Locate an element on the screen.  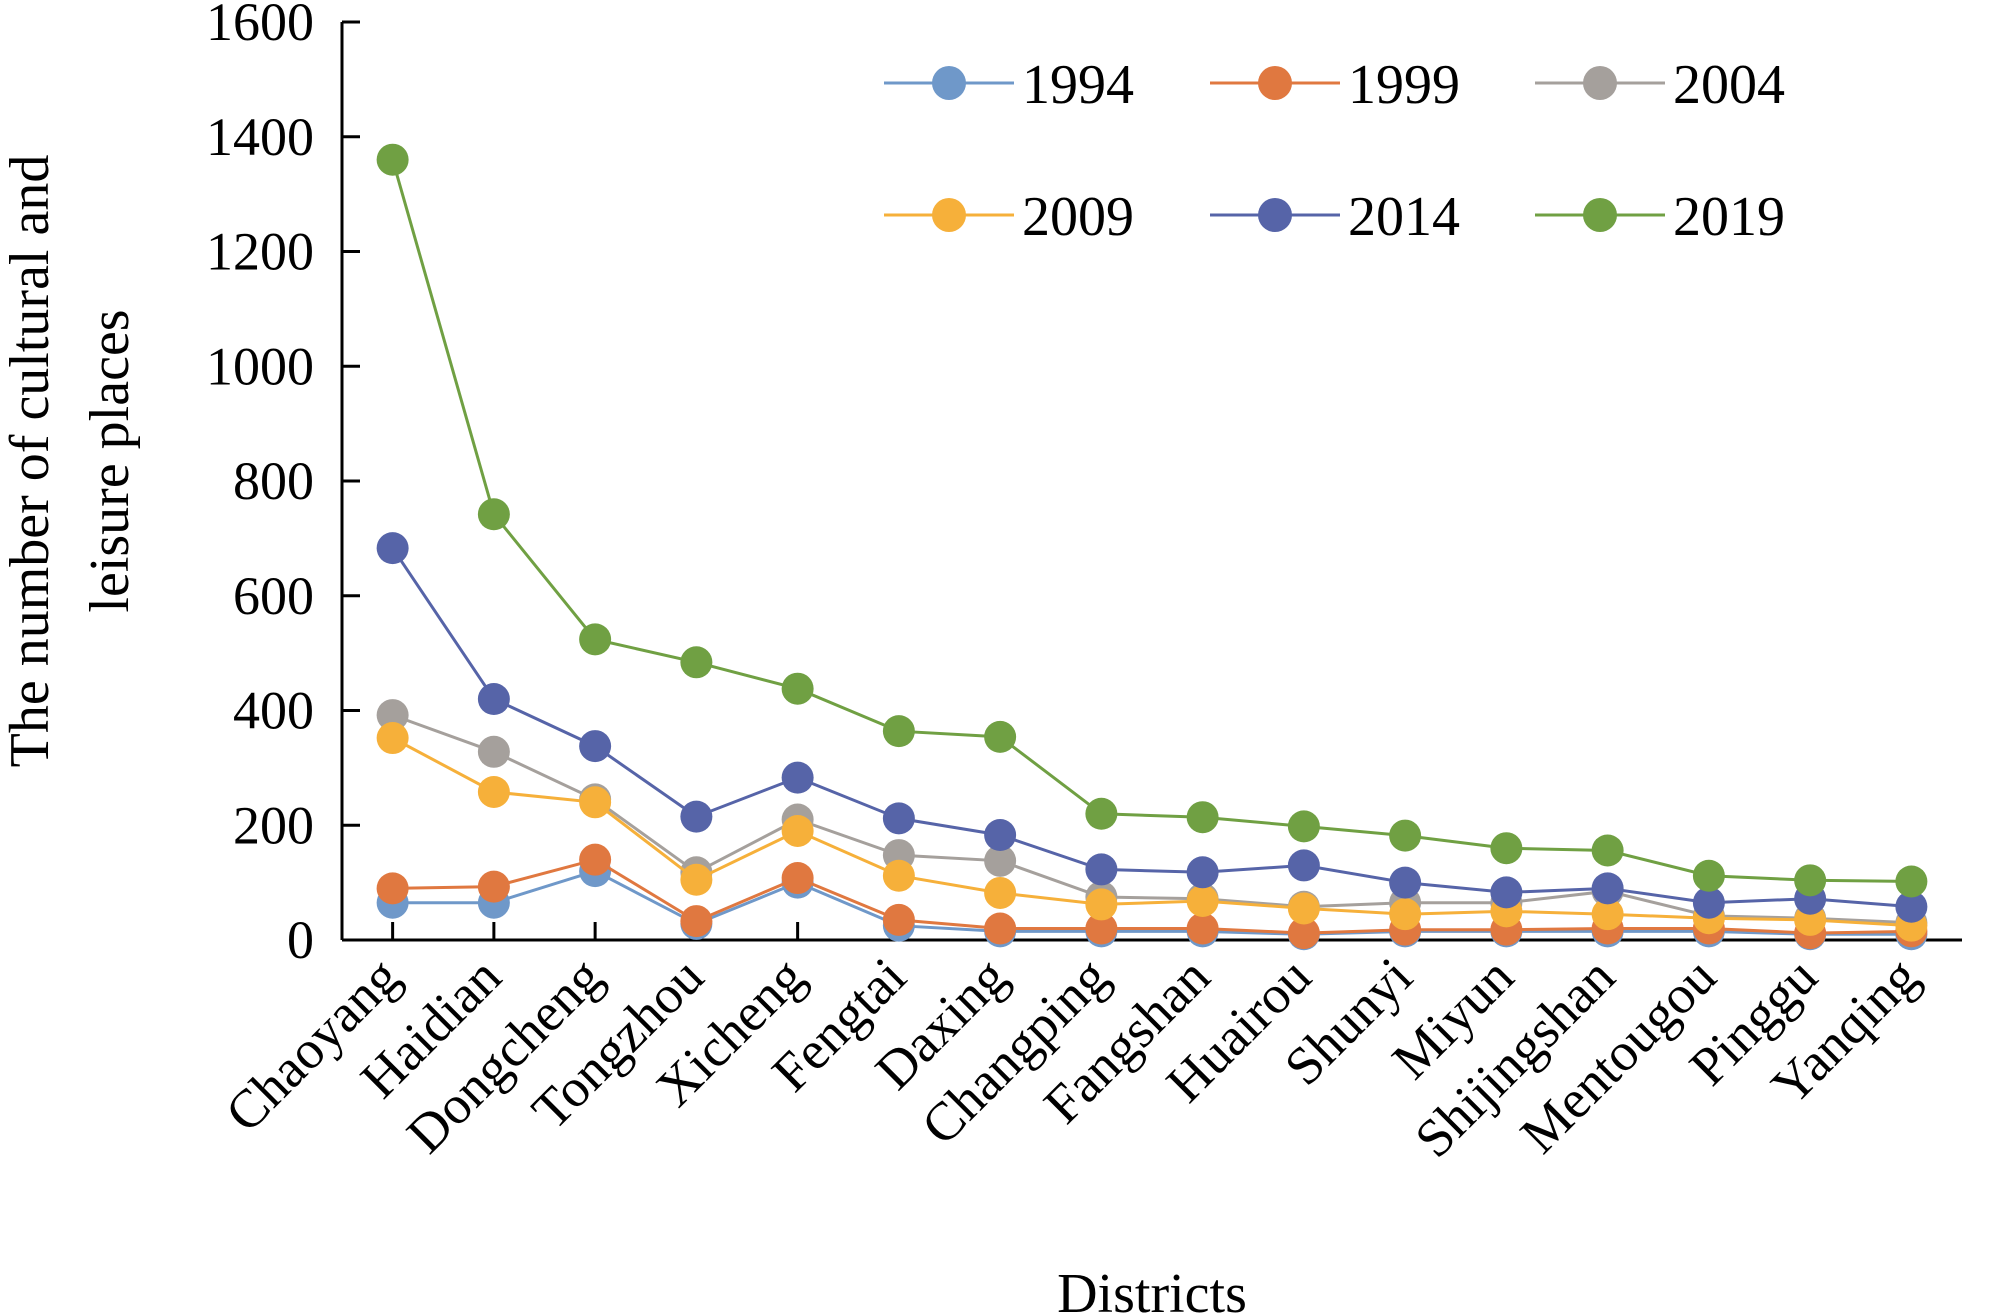
legend-item: 1999 is located at coordinates (1335, 85).